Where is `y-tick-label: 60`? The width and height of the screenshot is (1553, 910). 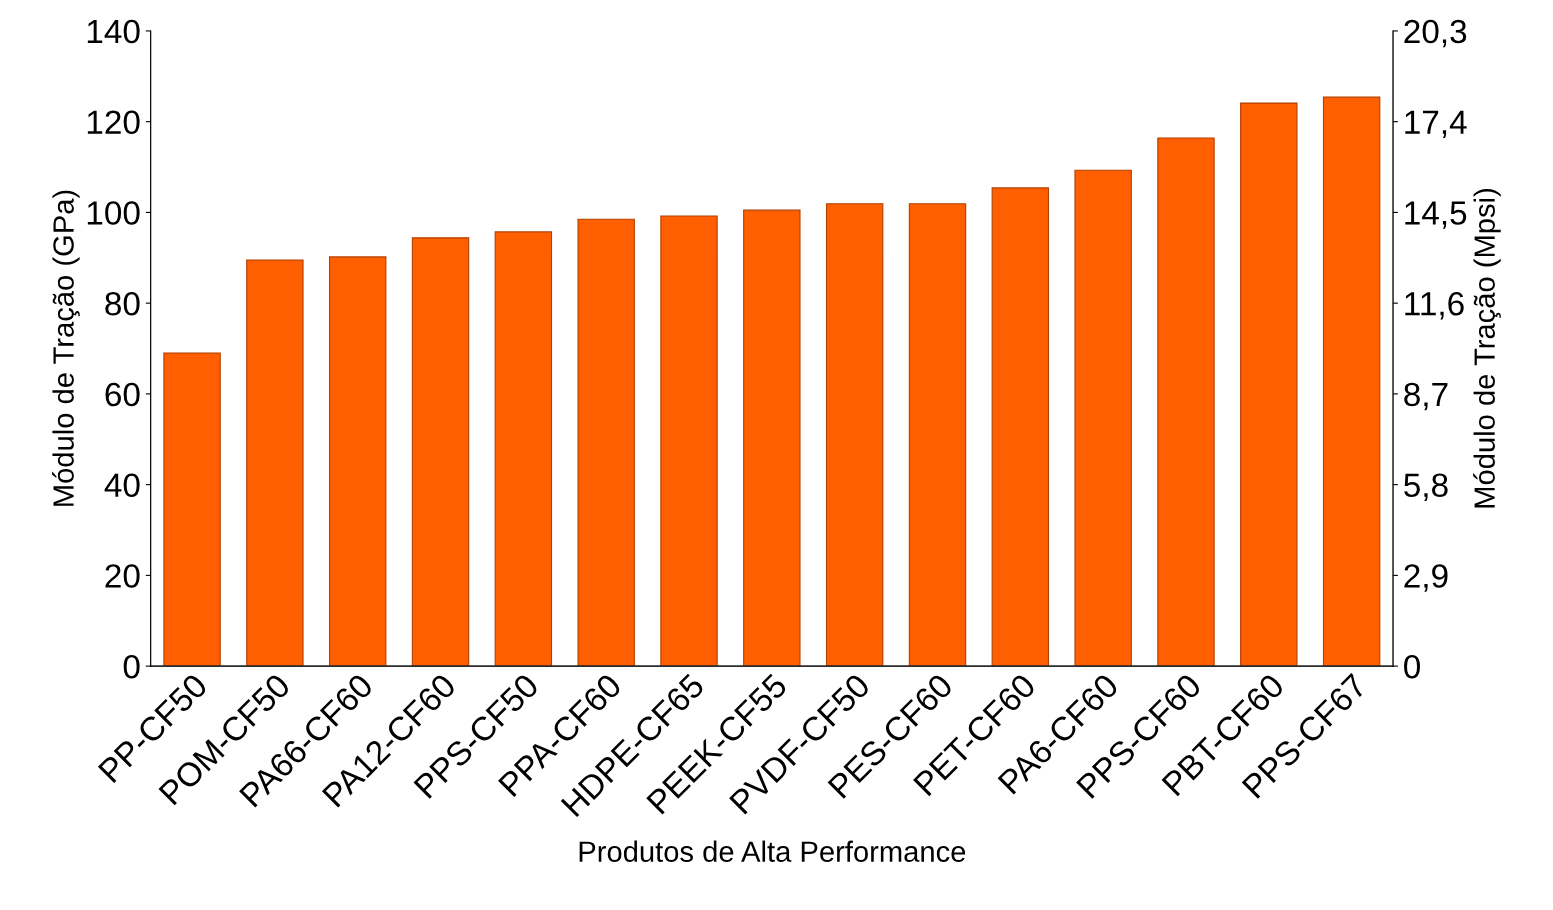
y-tick-label: 60 is located at coordinates (122, 394).